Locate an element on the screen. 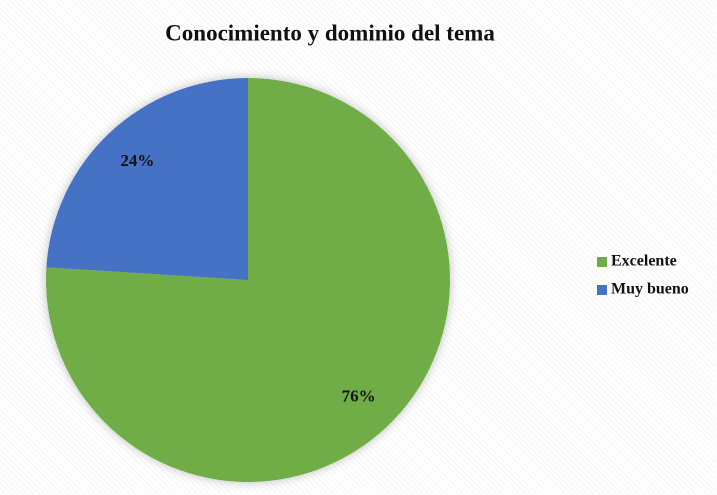 The width and height of the screenshot is (717, 495). pie-slice is located at coordinates (147, 179).